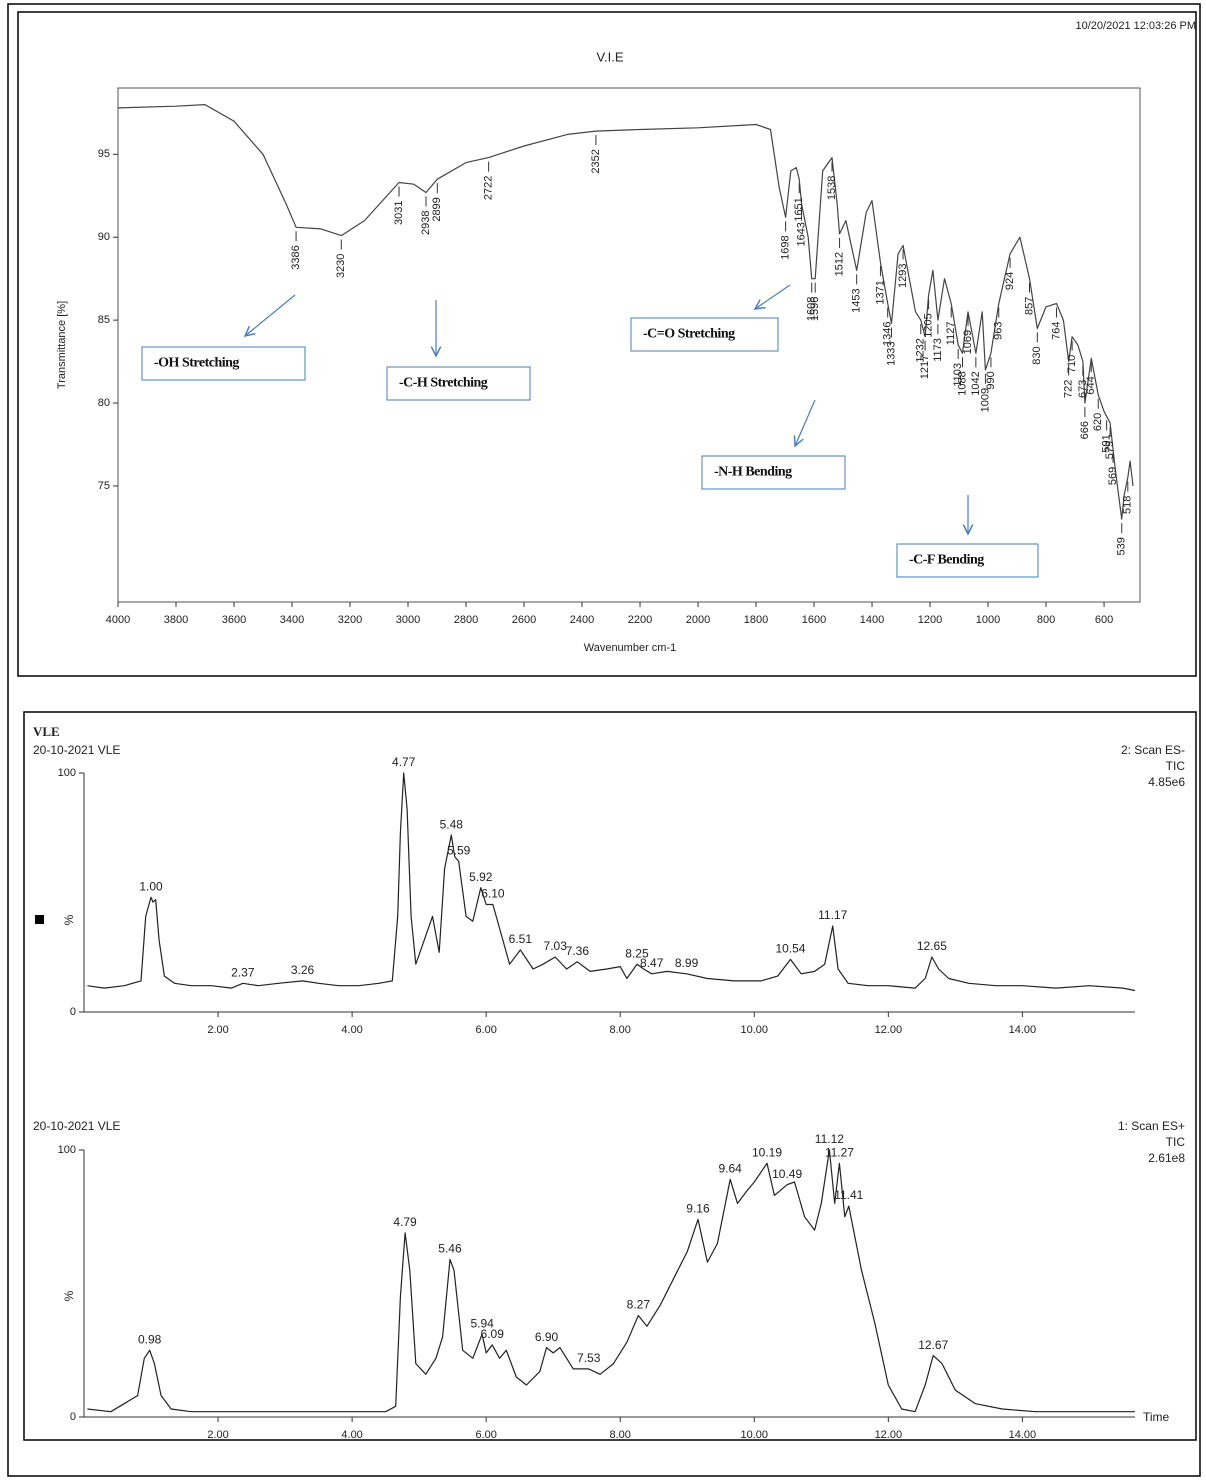 The height and width of the screenshot is (1480, 1206). What do you see at coordinates (999, 331) in the screenshot?
I see `peak-label: 963` at bounding box center [999, 331].